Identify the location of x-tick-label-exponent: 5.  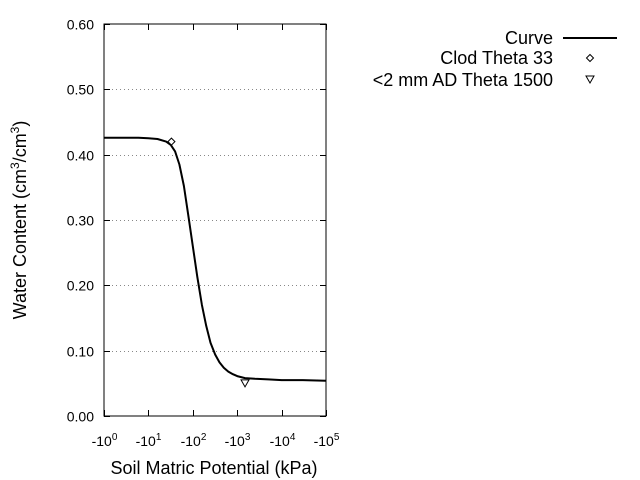
(337, 437).